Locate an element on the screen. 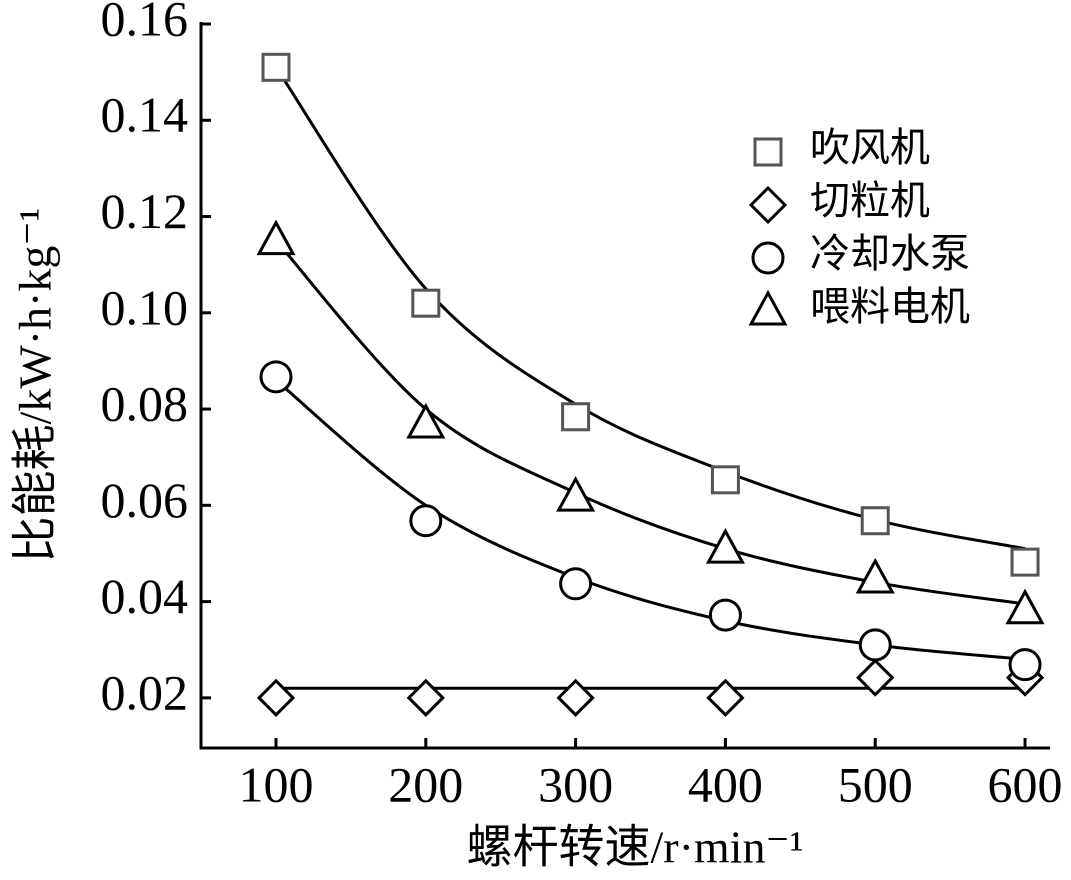 The width and height of the screenshot is (1071, 880). y-tick-label: 0.14 is located at coordinates (145, 115).